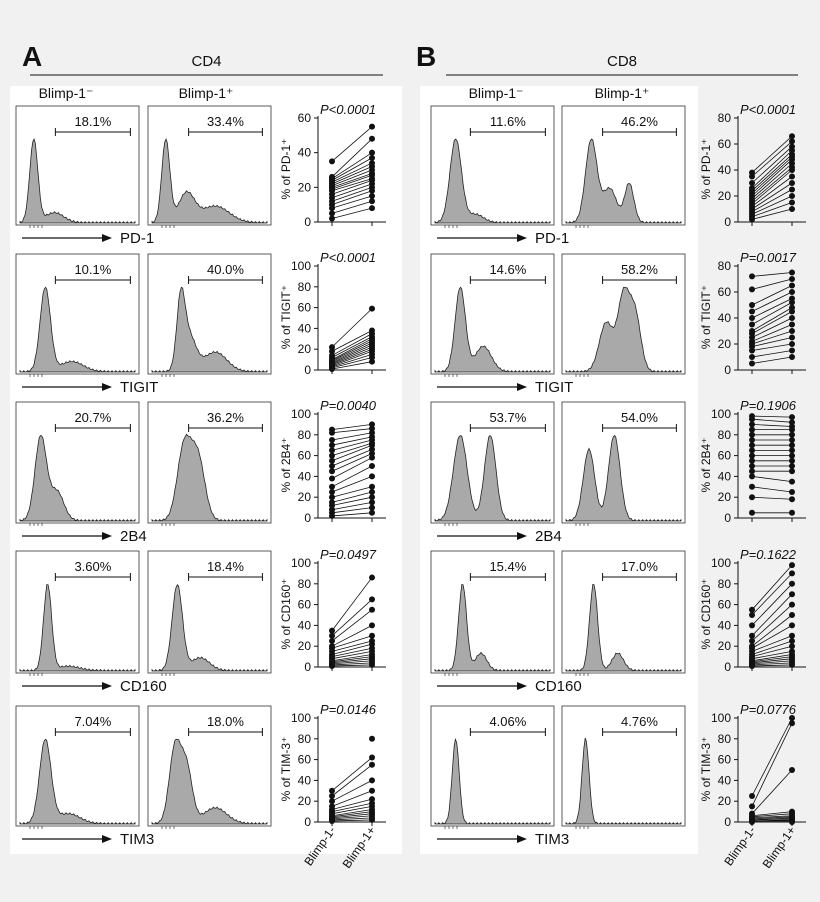 The width and height of the screenshot is (820, 902). I want to click on y-tick-label: 20, so click(725, 497).